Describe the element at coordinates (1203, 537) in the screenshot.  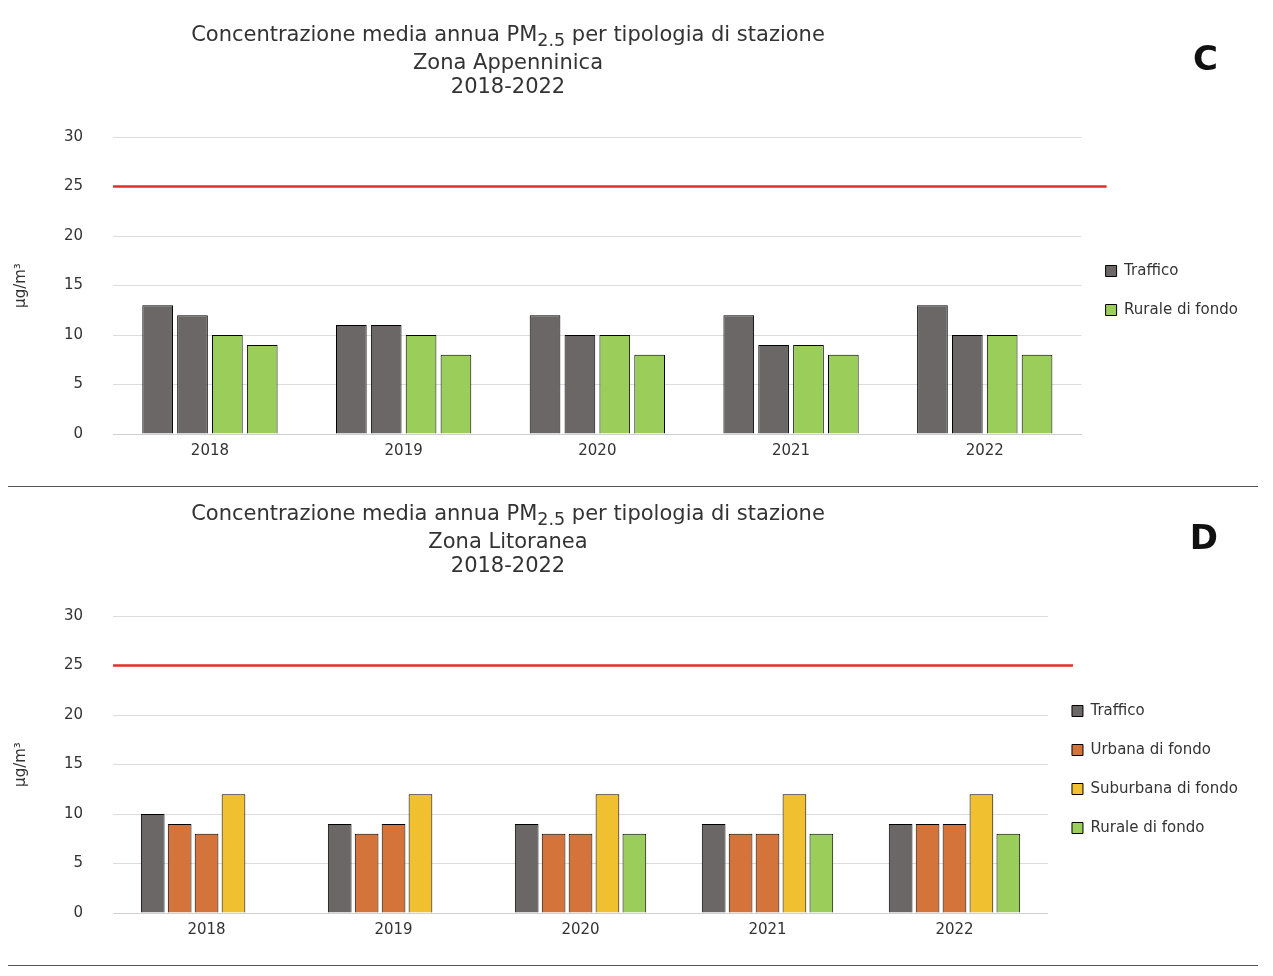
I see `text: D` at that location.